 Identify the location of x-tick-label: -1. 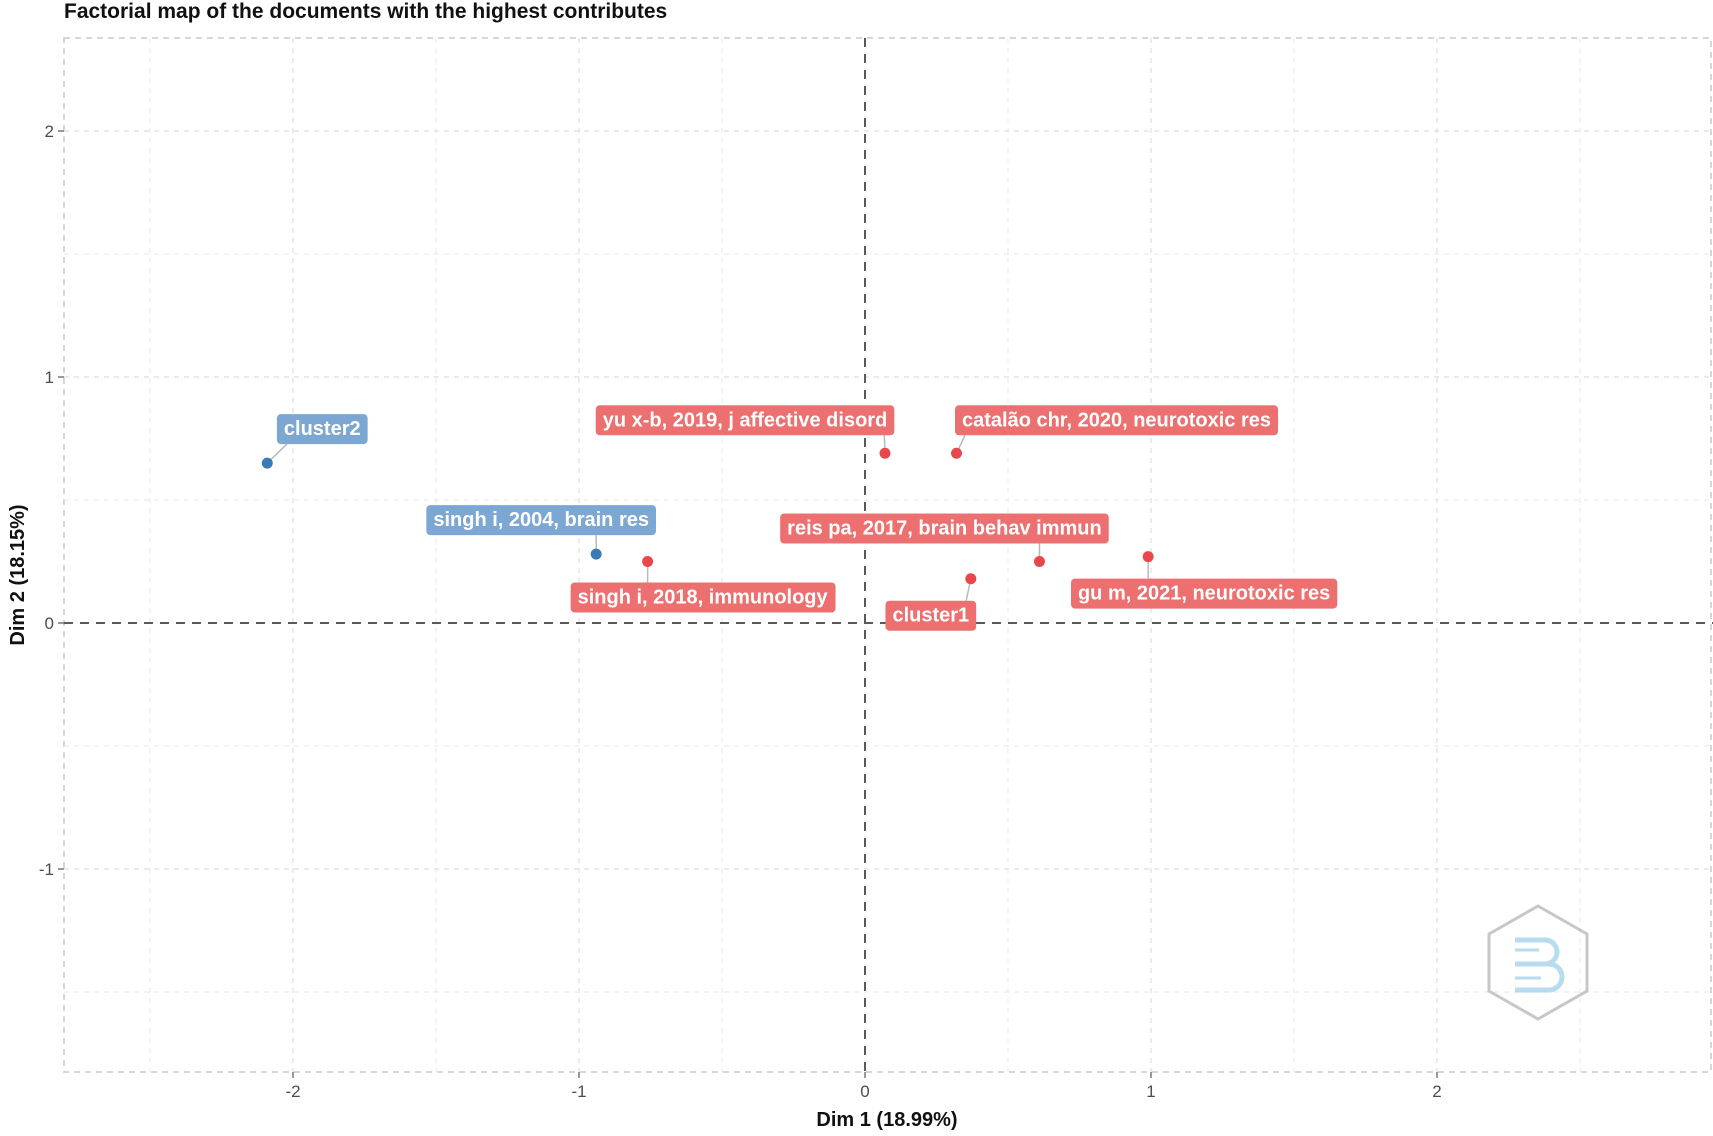
(578, 1091).